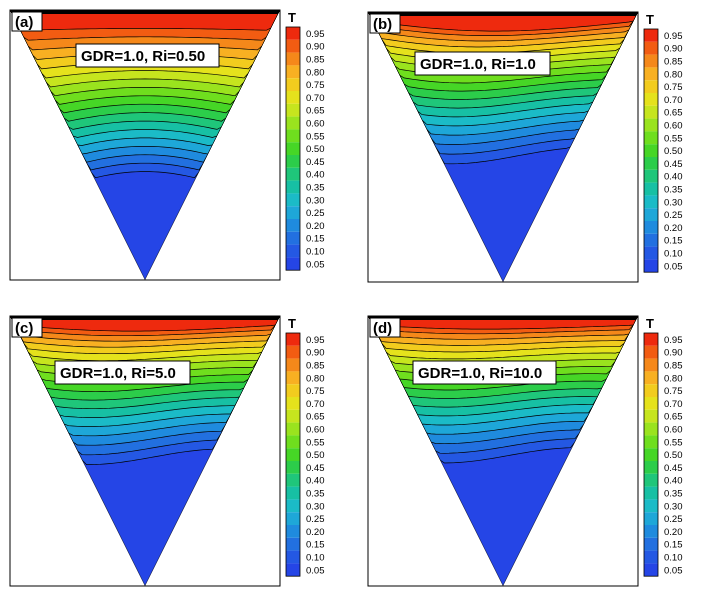 The height and width of the screenshot is (603, 712). What do you see at coordinates (315, 506) in the screenshot?
I see `colorbar-level-label: 0.30` at bounding box center [315, 506].